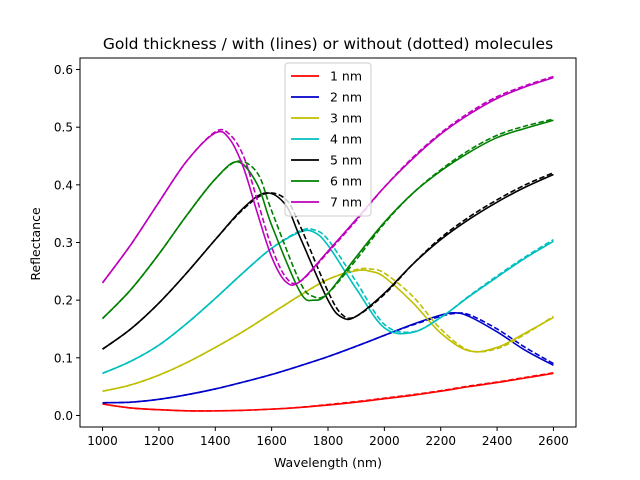 The image size is (640, 480). Describe the element at coordinates (553, 441) in the screenshot. I see `x-tick-label: 2600` at that location.